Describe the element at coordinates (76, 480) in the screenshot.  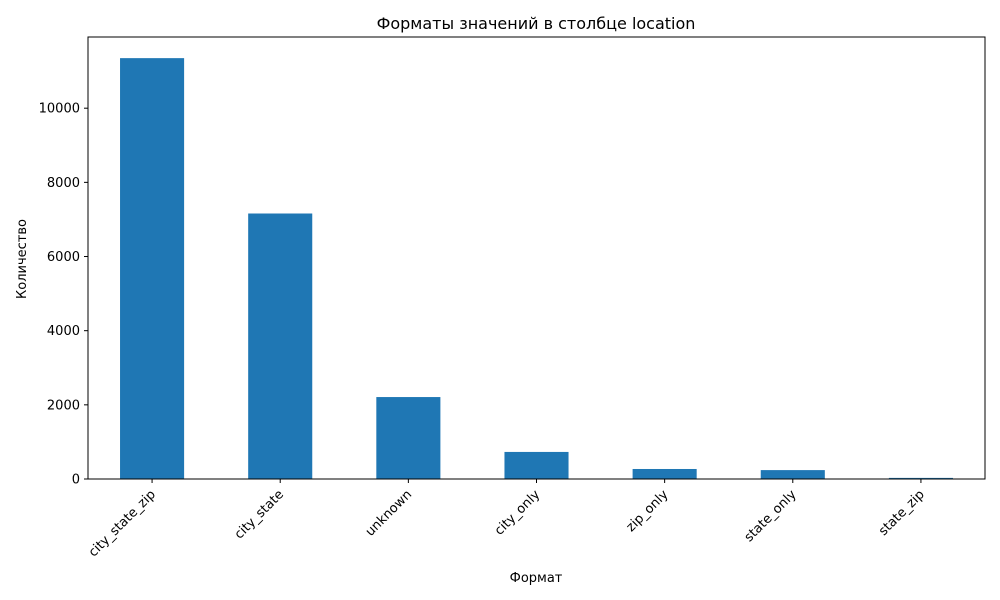
I see `y-tick-label: 0` at that location.